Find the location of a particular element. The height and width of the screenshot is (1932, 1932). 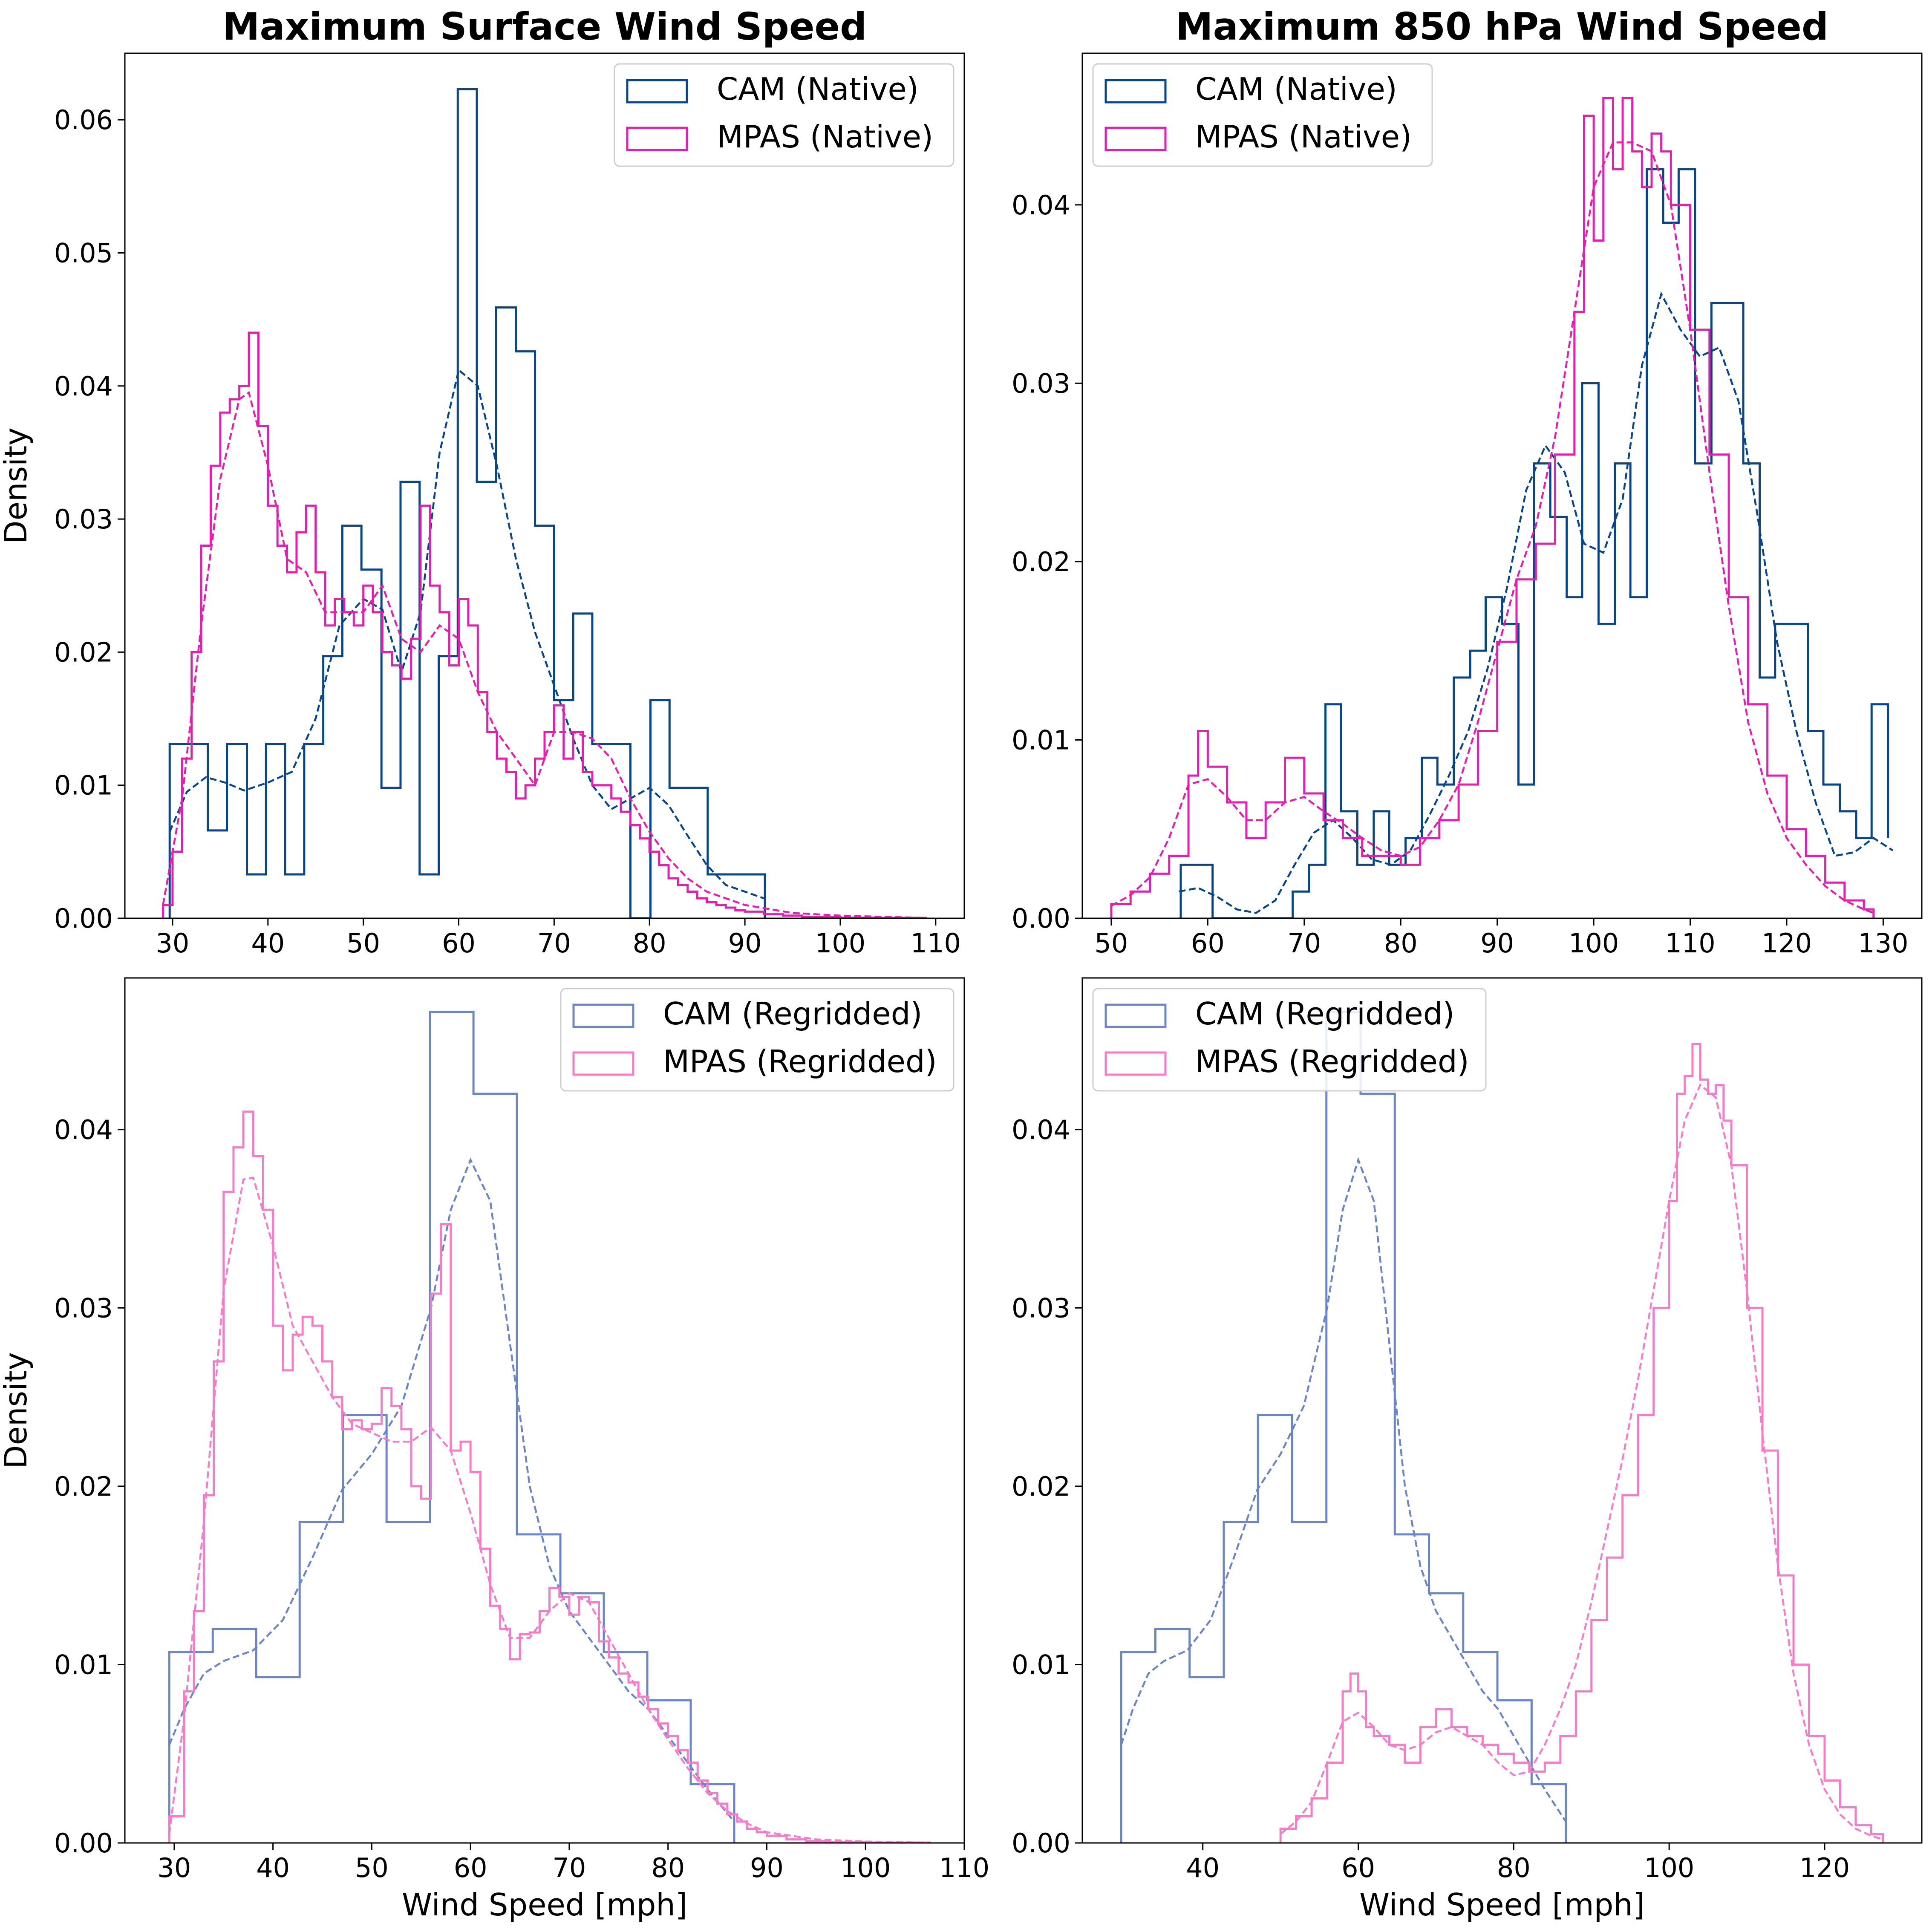

series-mpas-native is located at coordinates (544, 625).